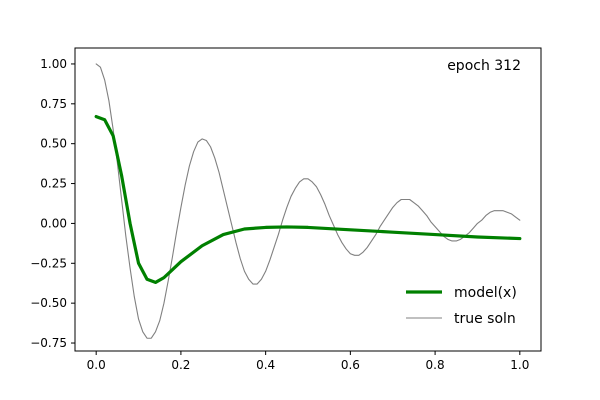 Image resolution: width=600 pixels, height=400 pixels. What do you see at coordinates (461, 306) in the screenshot?
I see `legend: model(x) true soln` at bounding box center [461, 306].